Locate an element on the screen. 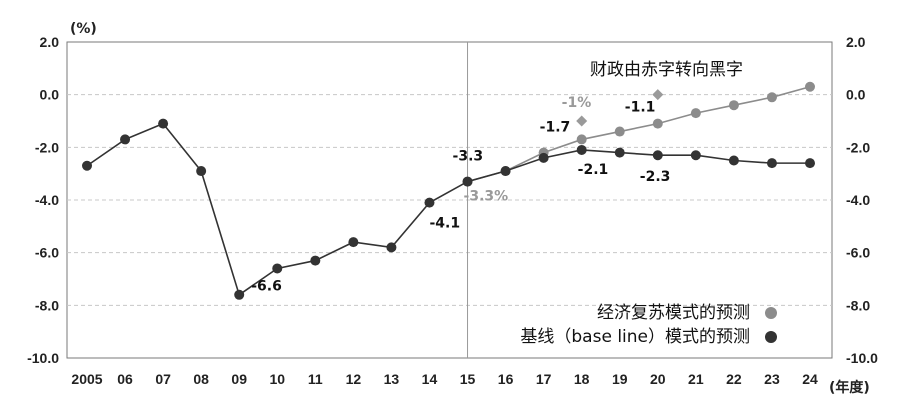 Image resolution: width=900 pixels, height=408 pixels. y-tick-label-left: -4.0 is located at coordinates (47, 200).